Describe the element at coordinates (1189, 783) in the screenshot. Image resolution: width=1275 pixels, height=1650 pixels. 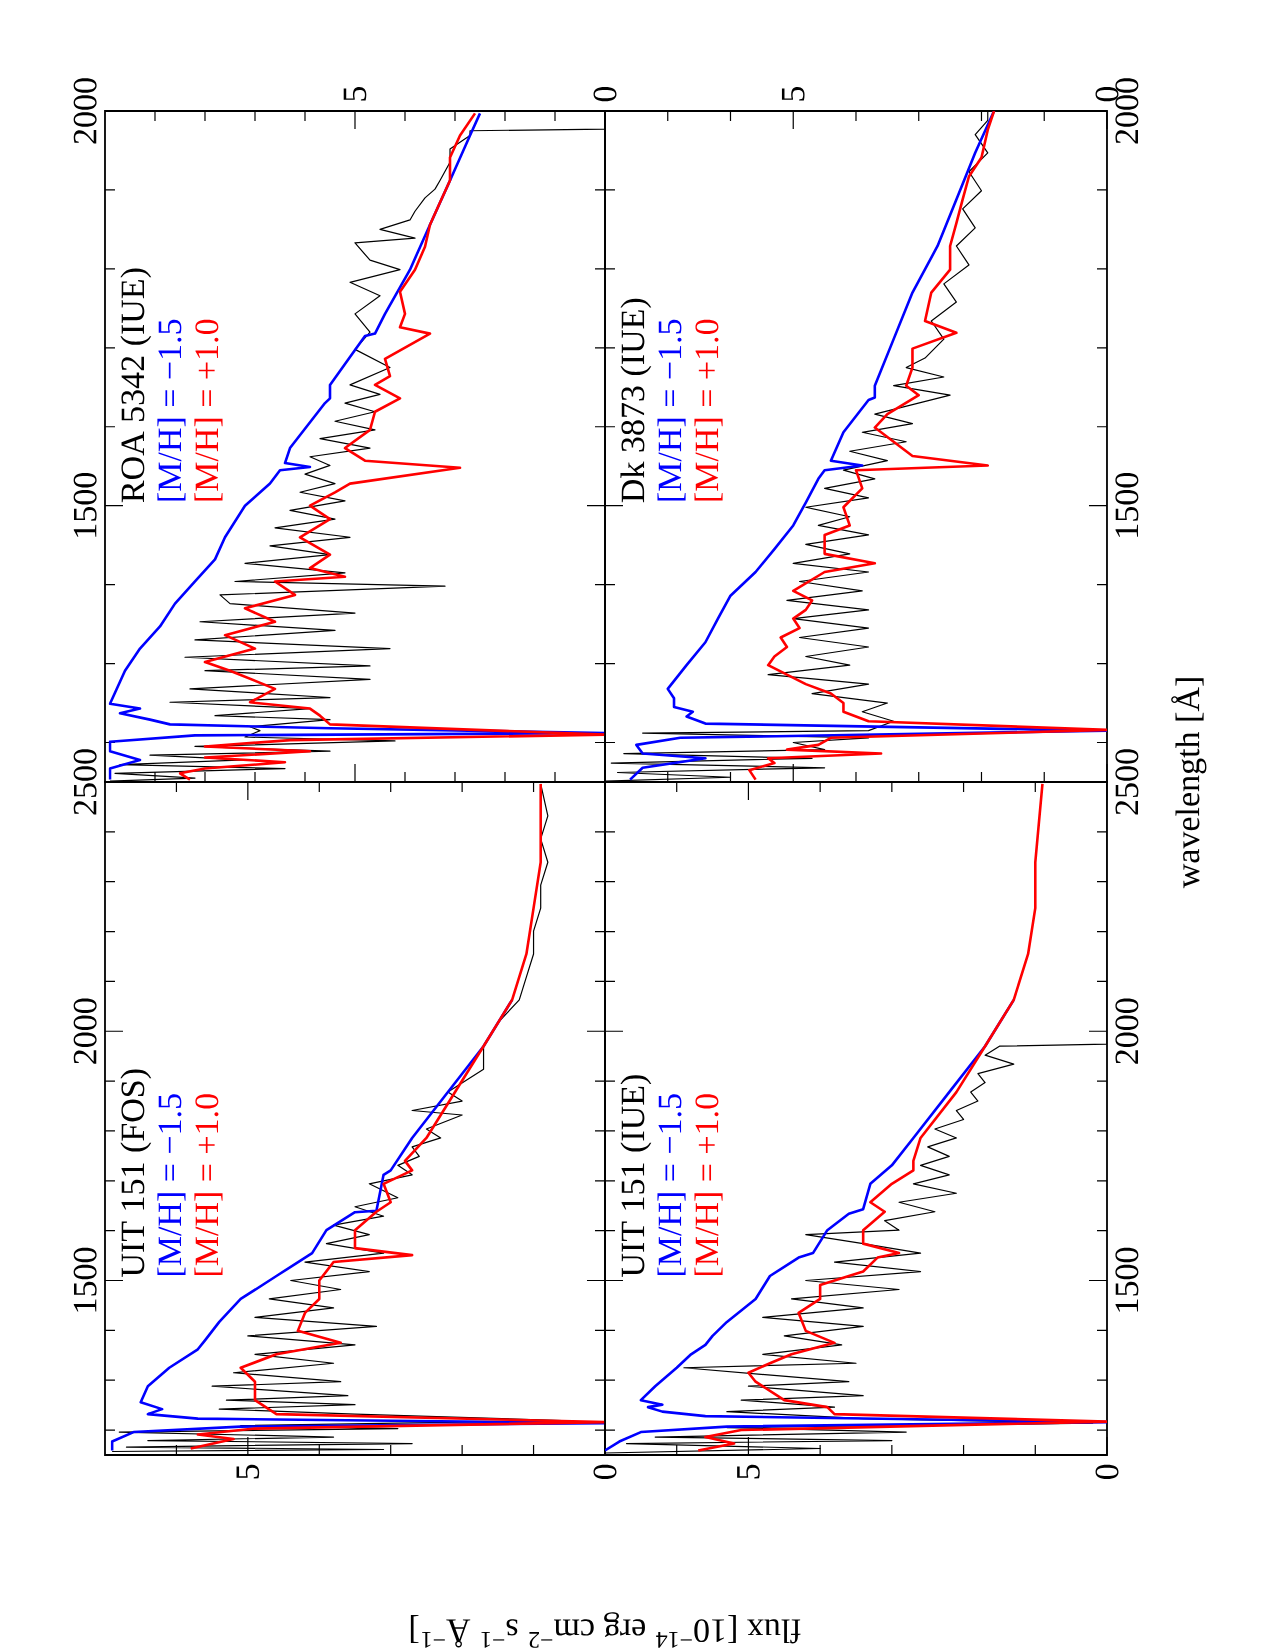
I see `y-axis-title: wavelength [Å]` at that location.